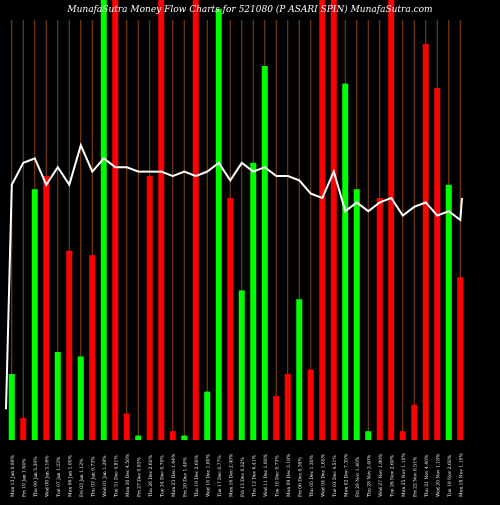  I want to click on x-tick-label: Thu 02 Jan 0.73%, so click(93, 476).